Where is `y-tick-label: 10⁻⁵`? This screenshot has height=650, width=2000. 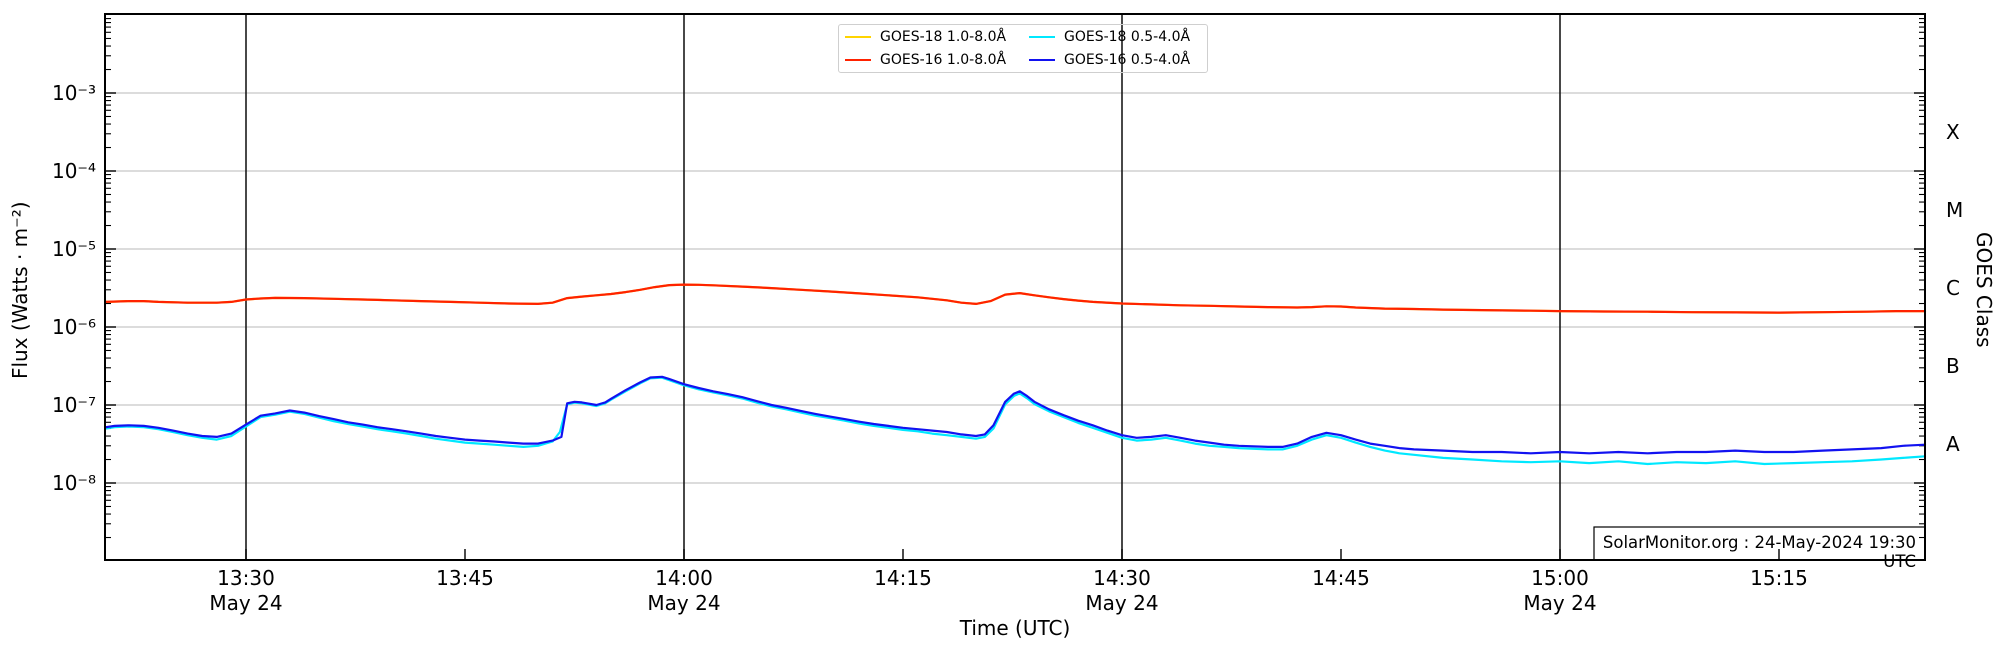 y-tick-label: 10⁻⁵ is located at coordinates (73, 249).